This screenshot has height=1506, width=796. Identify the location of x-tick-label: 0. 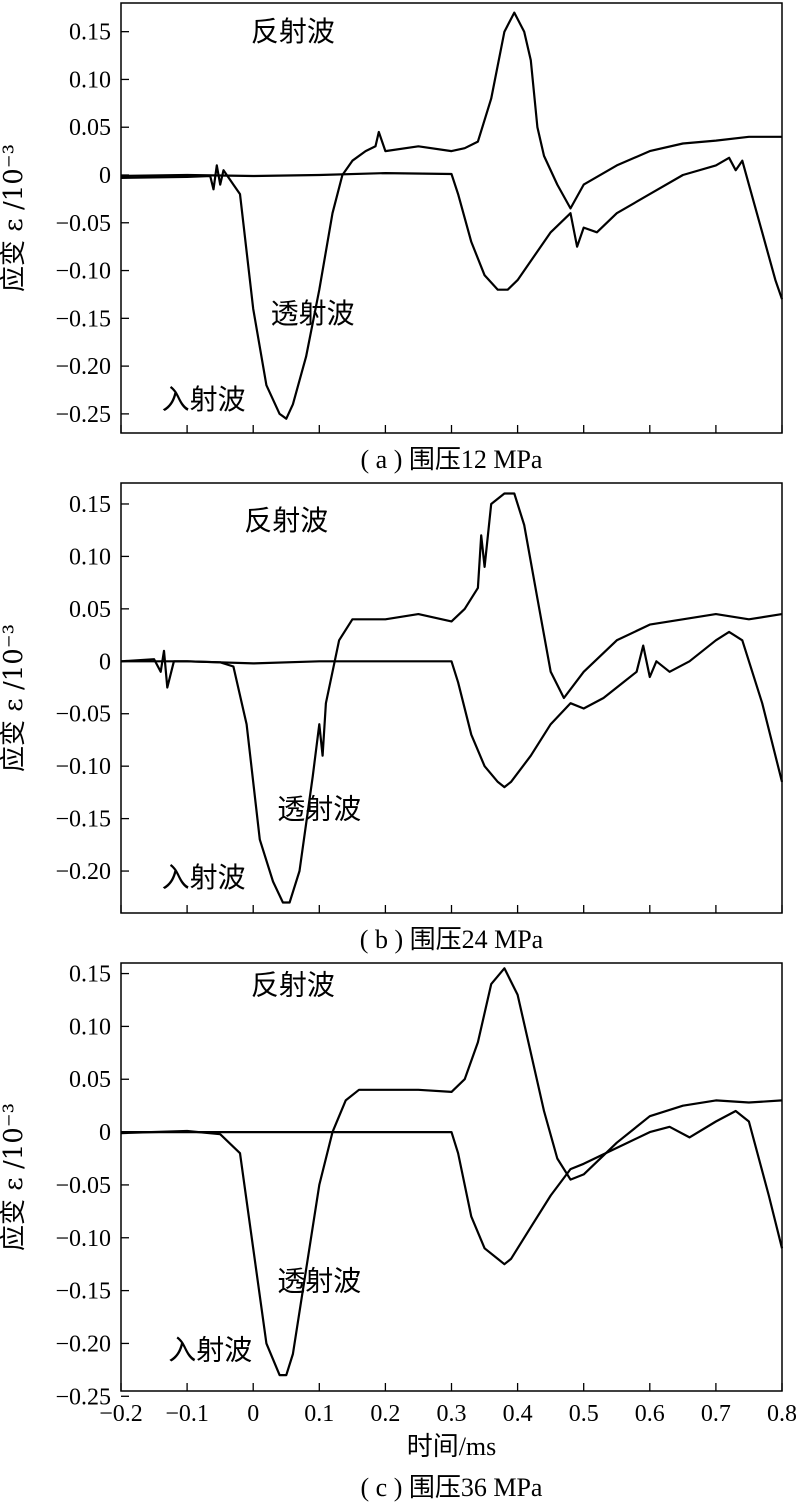
(253, 1414).